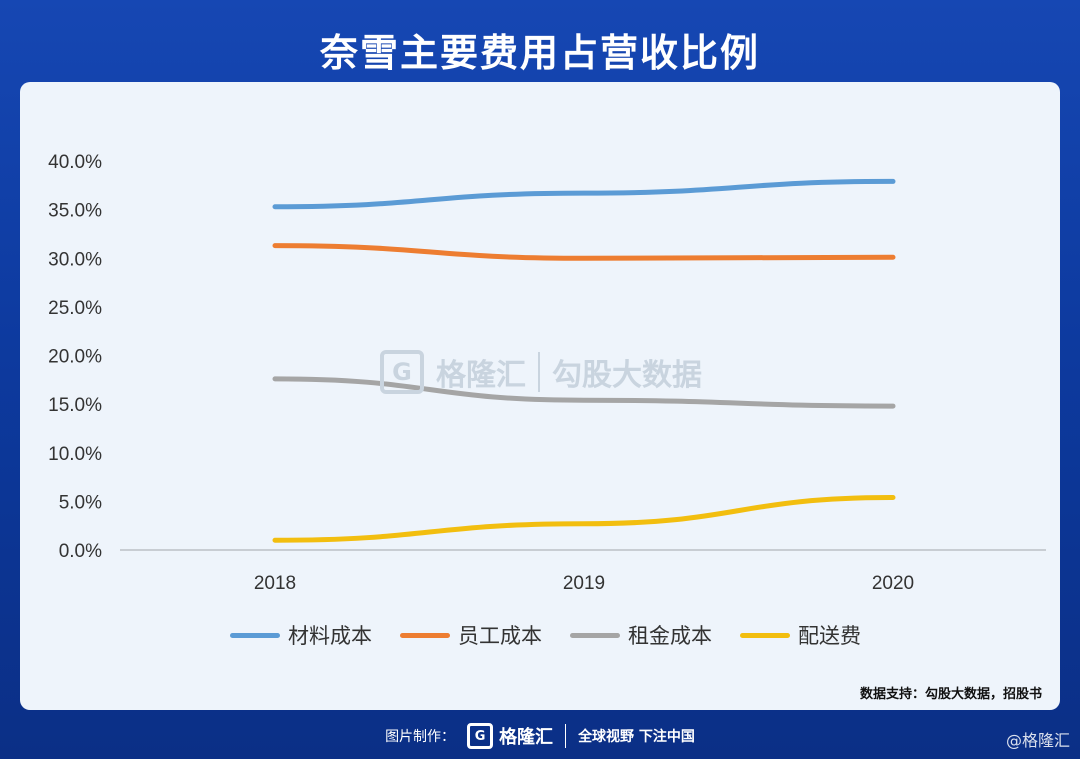  I want to click on y-tick-label: 5.0%, so click(80, 502).